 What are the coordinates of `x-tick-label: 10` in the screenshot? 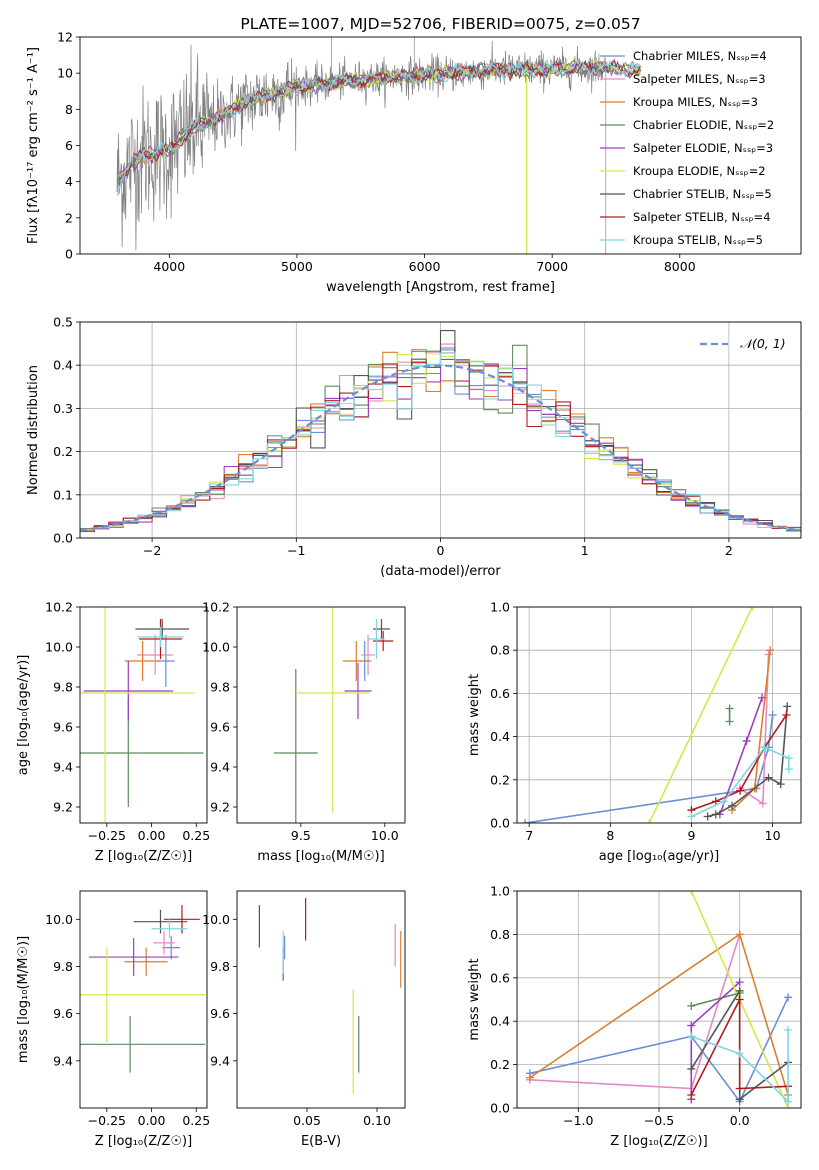 It's located at (773, 835).